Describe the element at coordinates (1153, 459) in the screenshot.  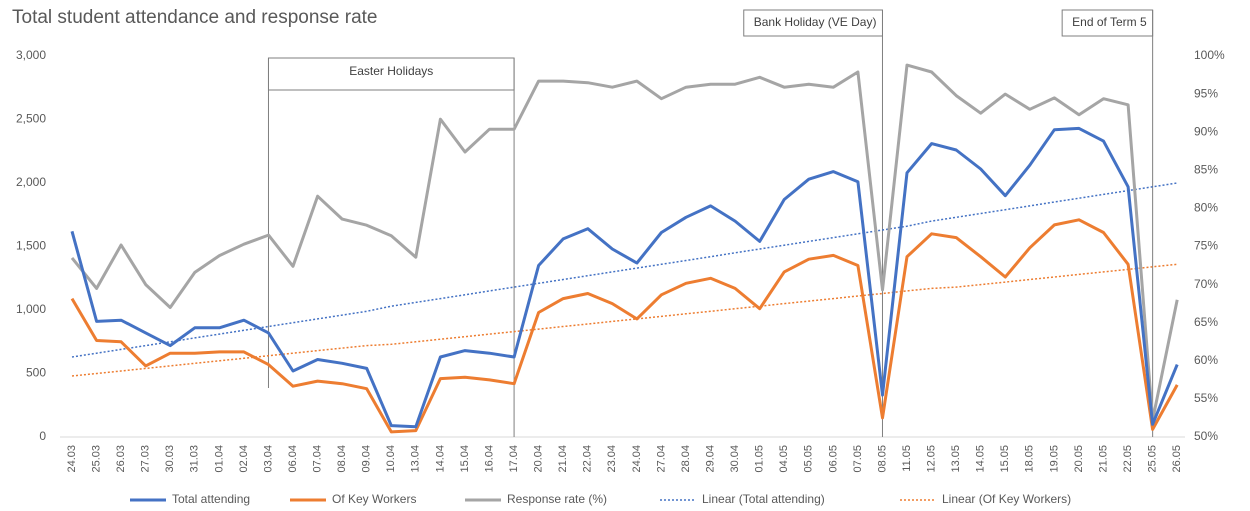
I see `x-tick-label: 25.05` at that location.